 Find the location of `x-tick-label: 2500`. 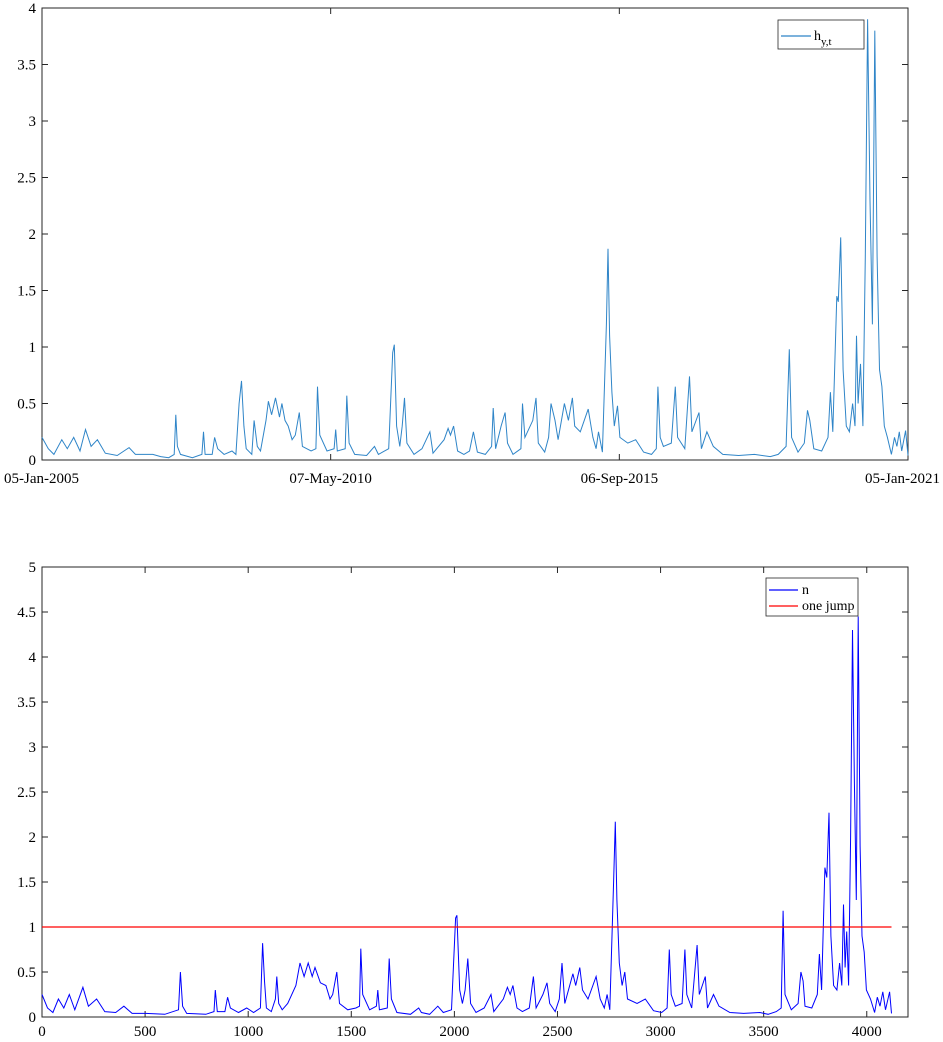

x-tick-label: 2500 is located at coordinates (557, 1032).